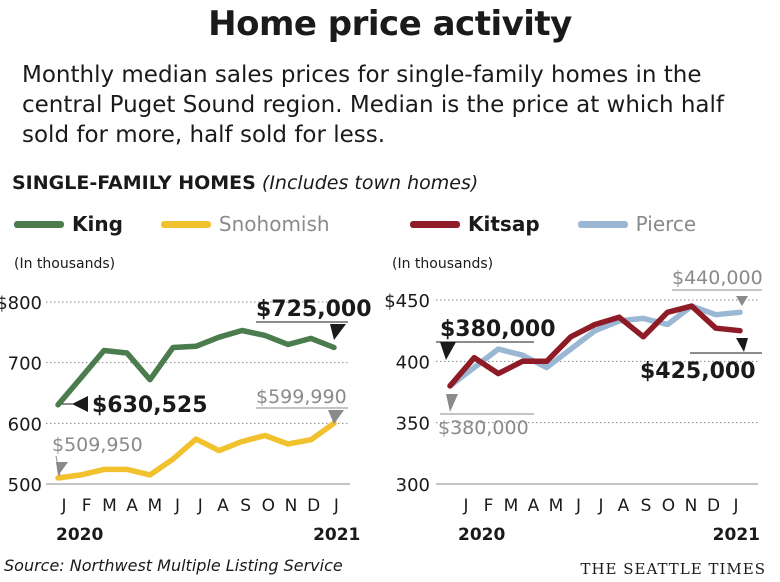 The height and width of the screenshot is (582, 780). I want to click on legend-left: King Snohomish, so click(191, 224).